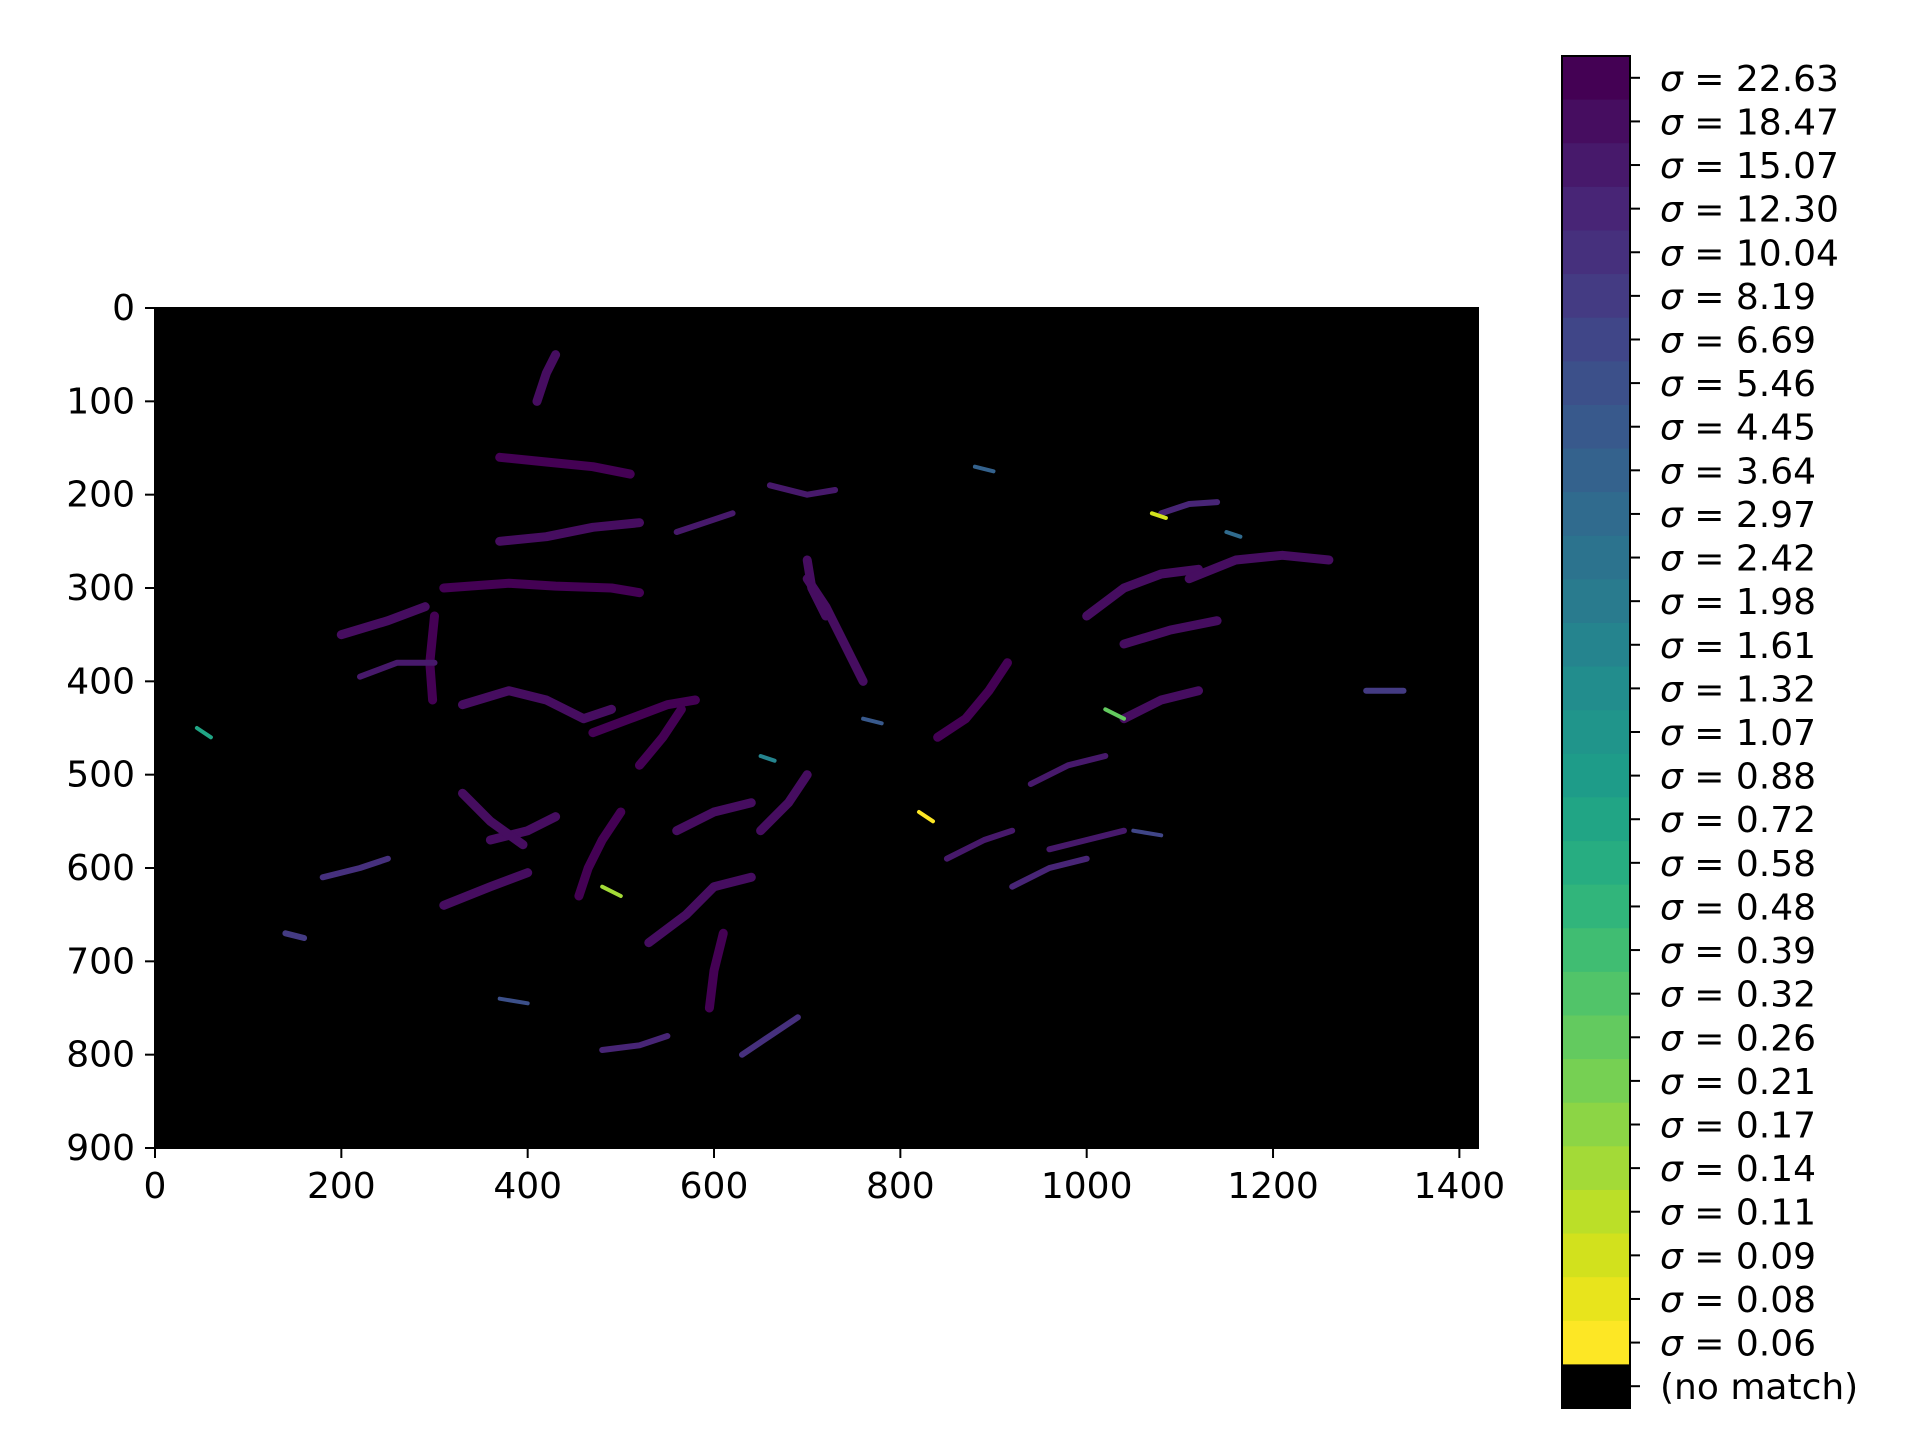 Image resolution: width=1920 pixels, height=1440 pixels. Describe the element at coordinates (1749, 210) in the screenshot. I see `colorbar-label-3: σ = 12.30` at that location.